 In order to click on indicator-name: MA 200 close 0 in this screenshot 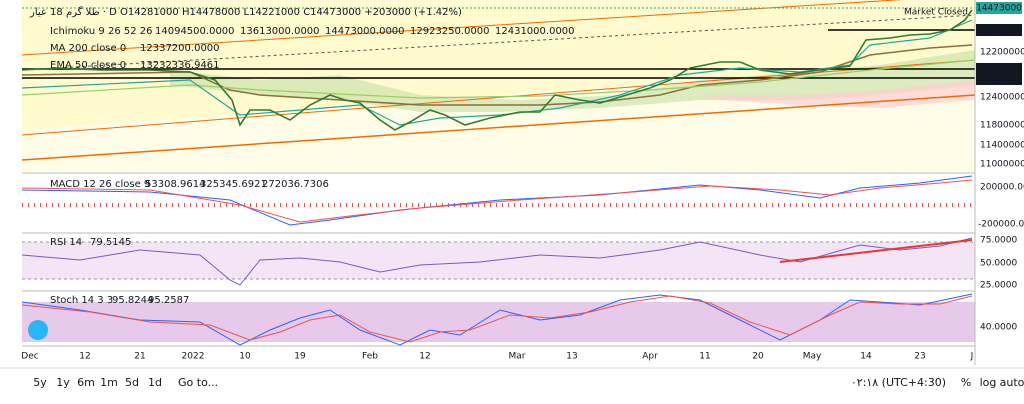, I will do `click(88, 48)`.